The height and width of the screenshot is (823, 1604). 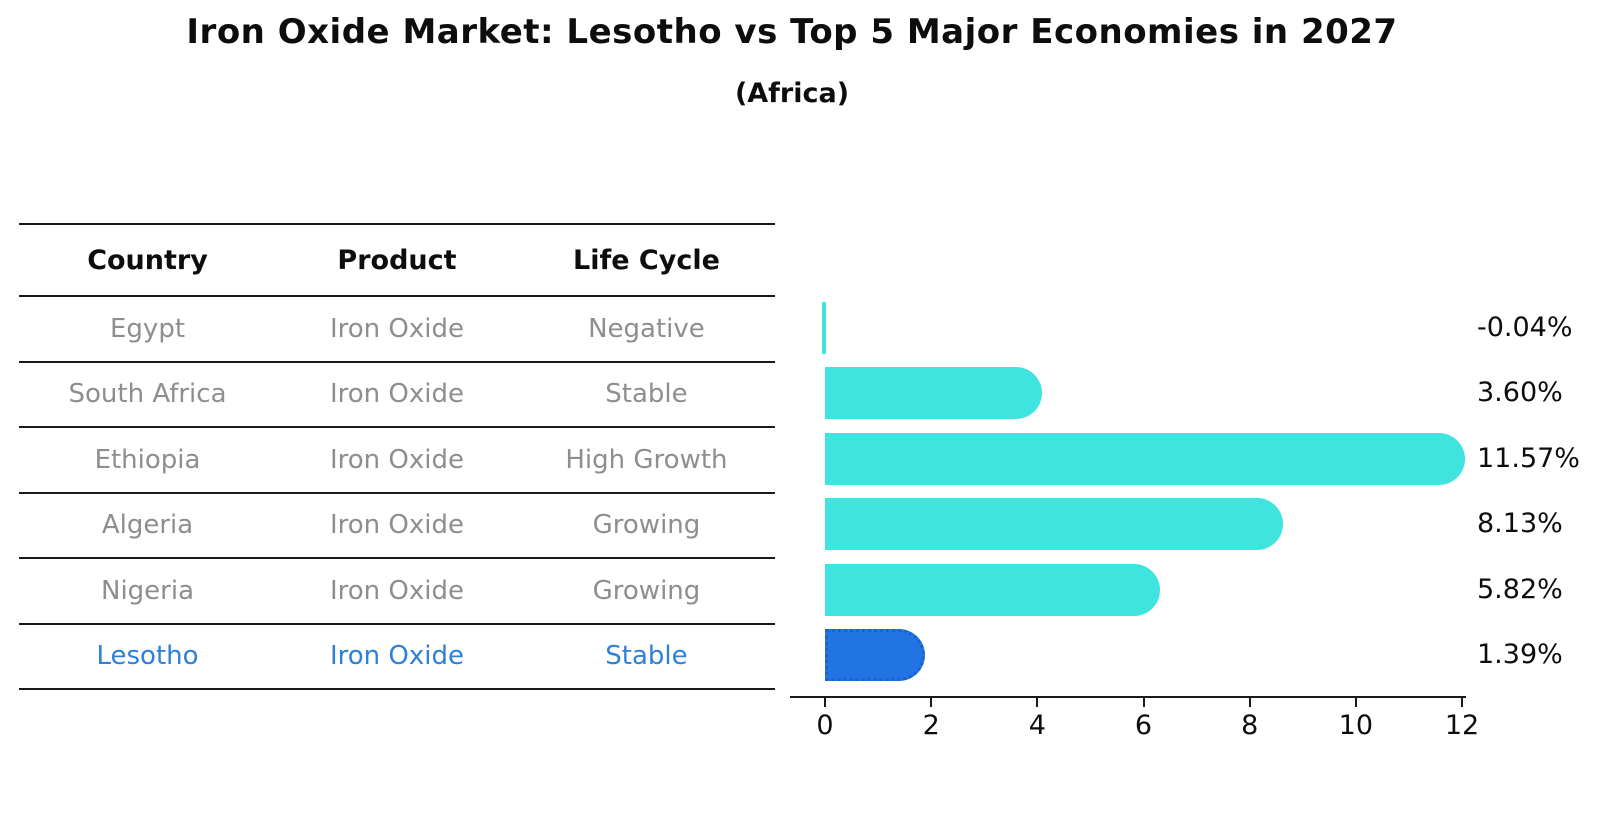 I want to click on column-header-product: Product, so click(x=397, y=260).